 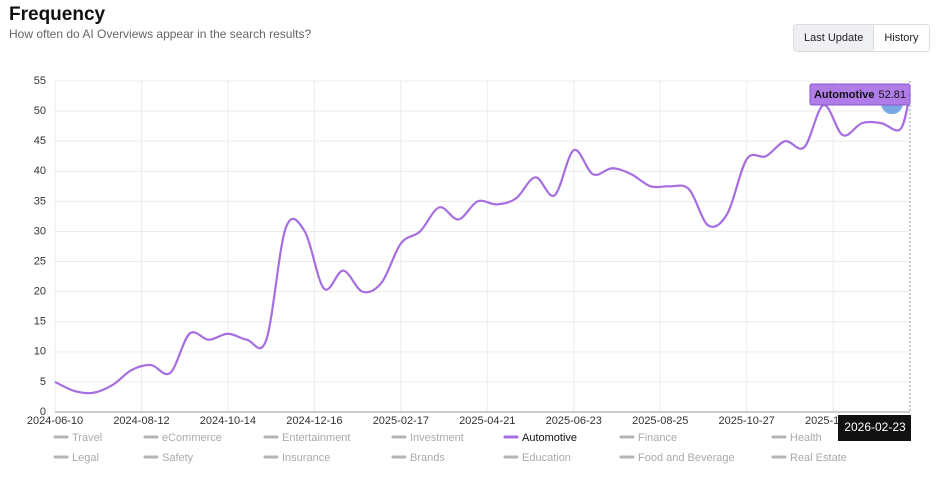 What do you see at coordinates (228, 421) in the screenshot?
I see `x-tick-label: 2024-10-14` at bounding box center [228, 421].